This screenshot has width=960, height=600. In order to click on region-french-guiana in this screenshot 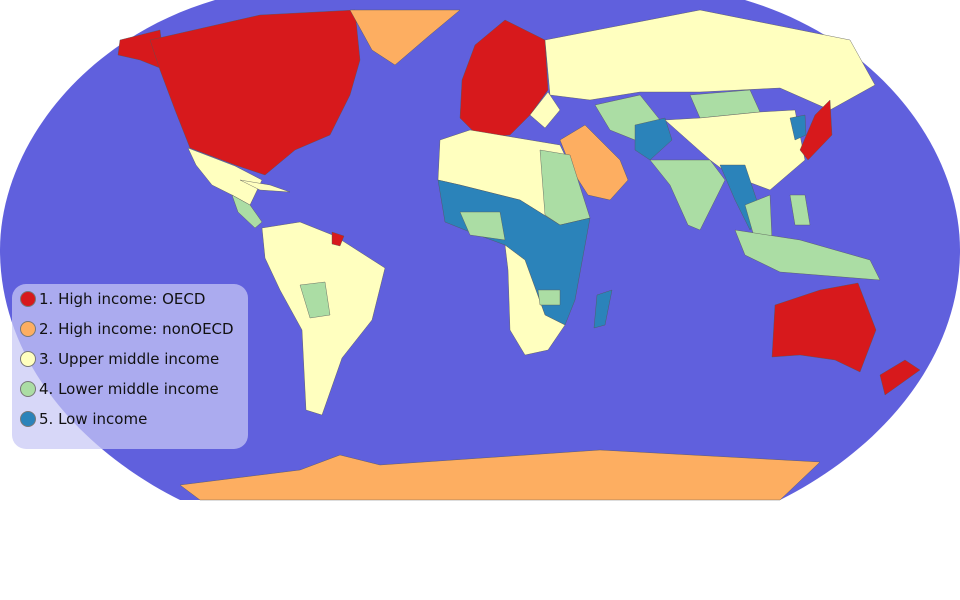, I will do `click(338, 239)`.